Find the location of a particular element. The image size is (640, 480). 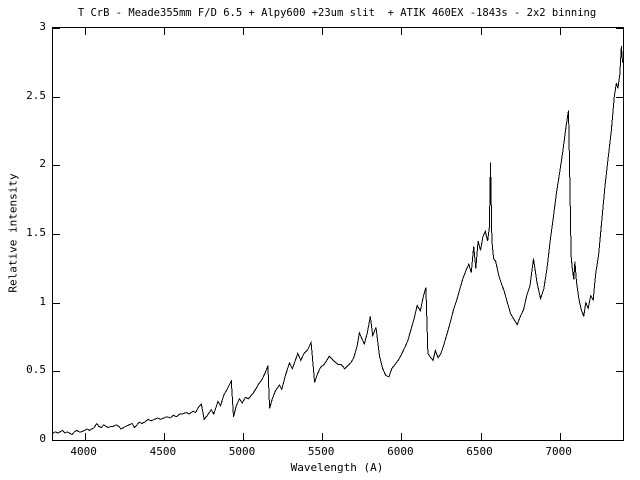

y-tick-label: 2 is located at coordinates (42, 164).